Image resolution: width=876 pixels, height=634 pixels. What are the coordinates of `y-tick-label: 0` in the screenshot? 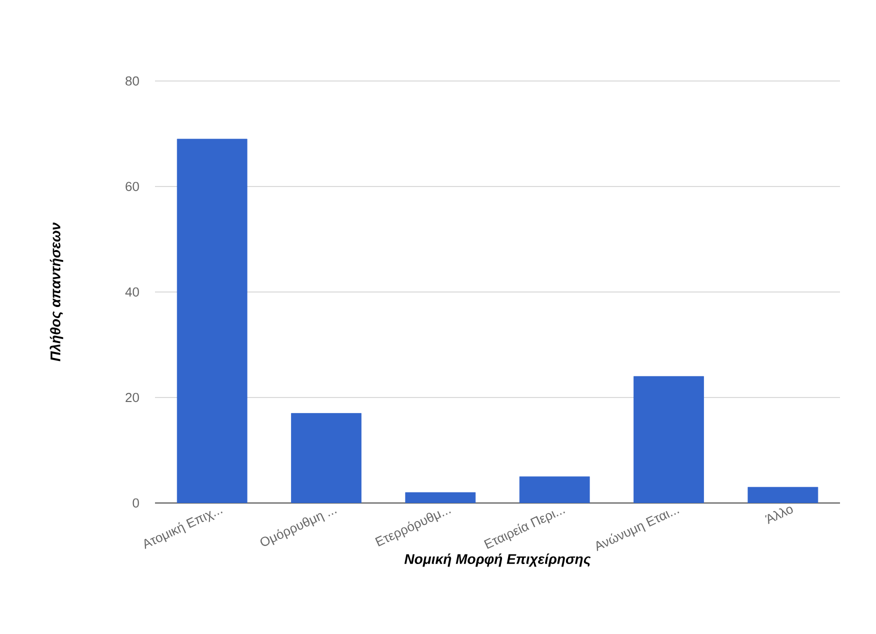 It's located at (135, 503).